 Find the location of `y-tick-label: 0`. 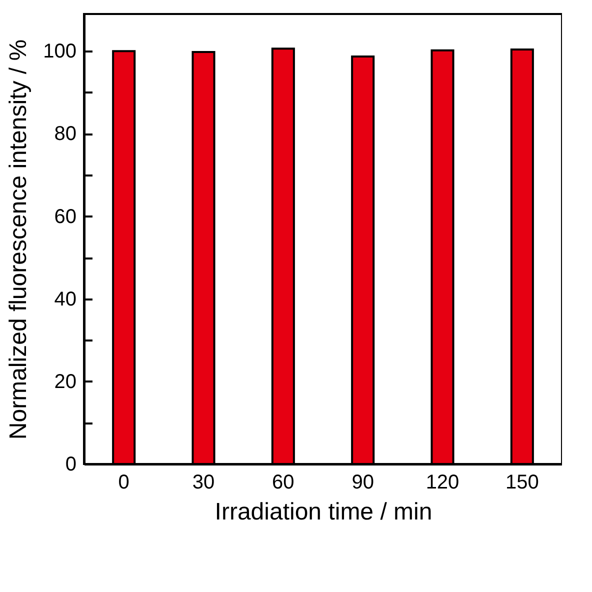

y-tick-label: 0 is located at coordinates (70, 465).